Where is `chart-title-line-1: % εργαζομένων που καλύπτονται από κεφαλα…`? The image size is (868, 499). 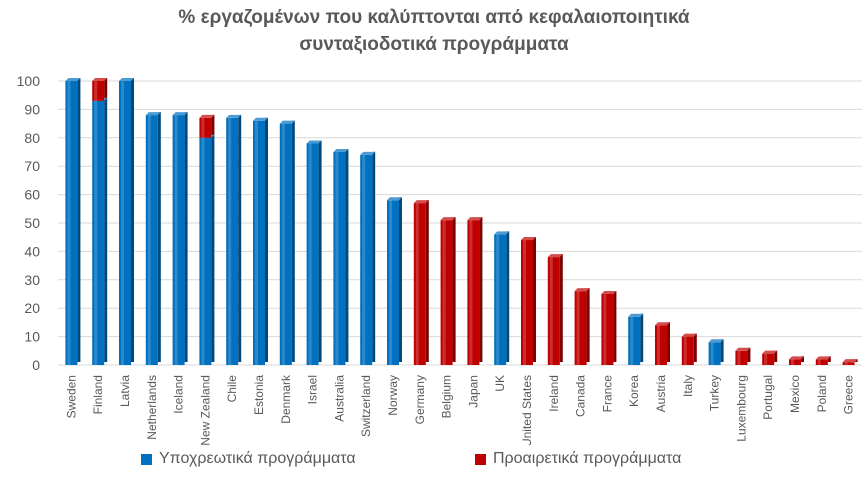 chart-title-line-1: % εργαζομένων που καλύπτονται από κεφαλα… is located at coordinates (434, 17).